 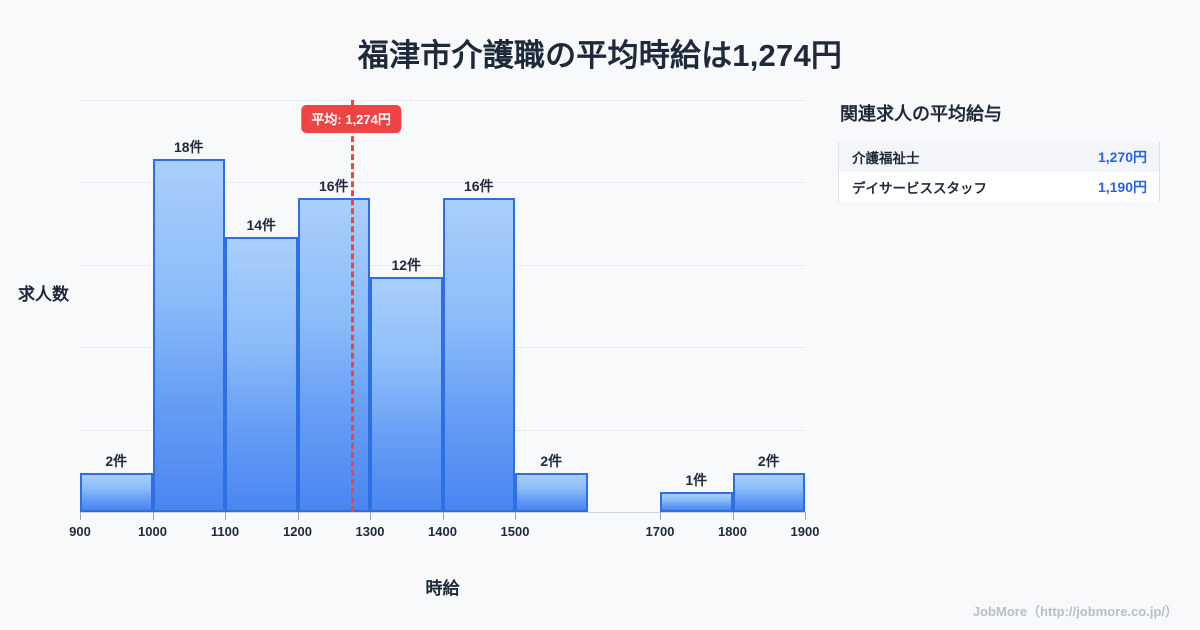 I want to click on average-wage-value: 1,270円, so click(x=1122, y=157).